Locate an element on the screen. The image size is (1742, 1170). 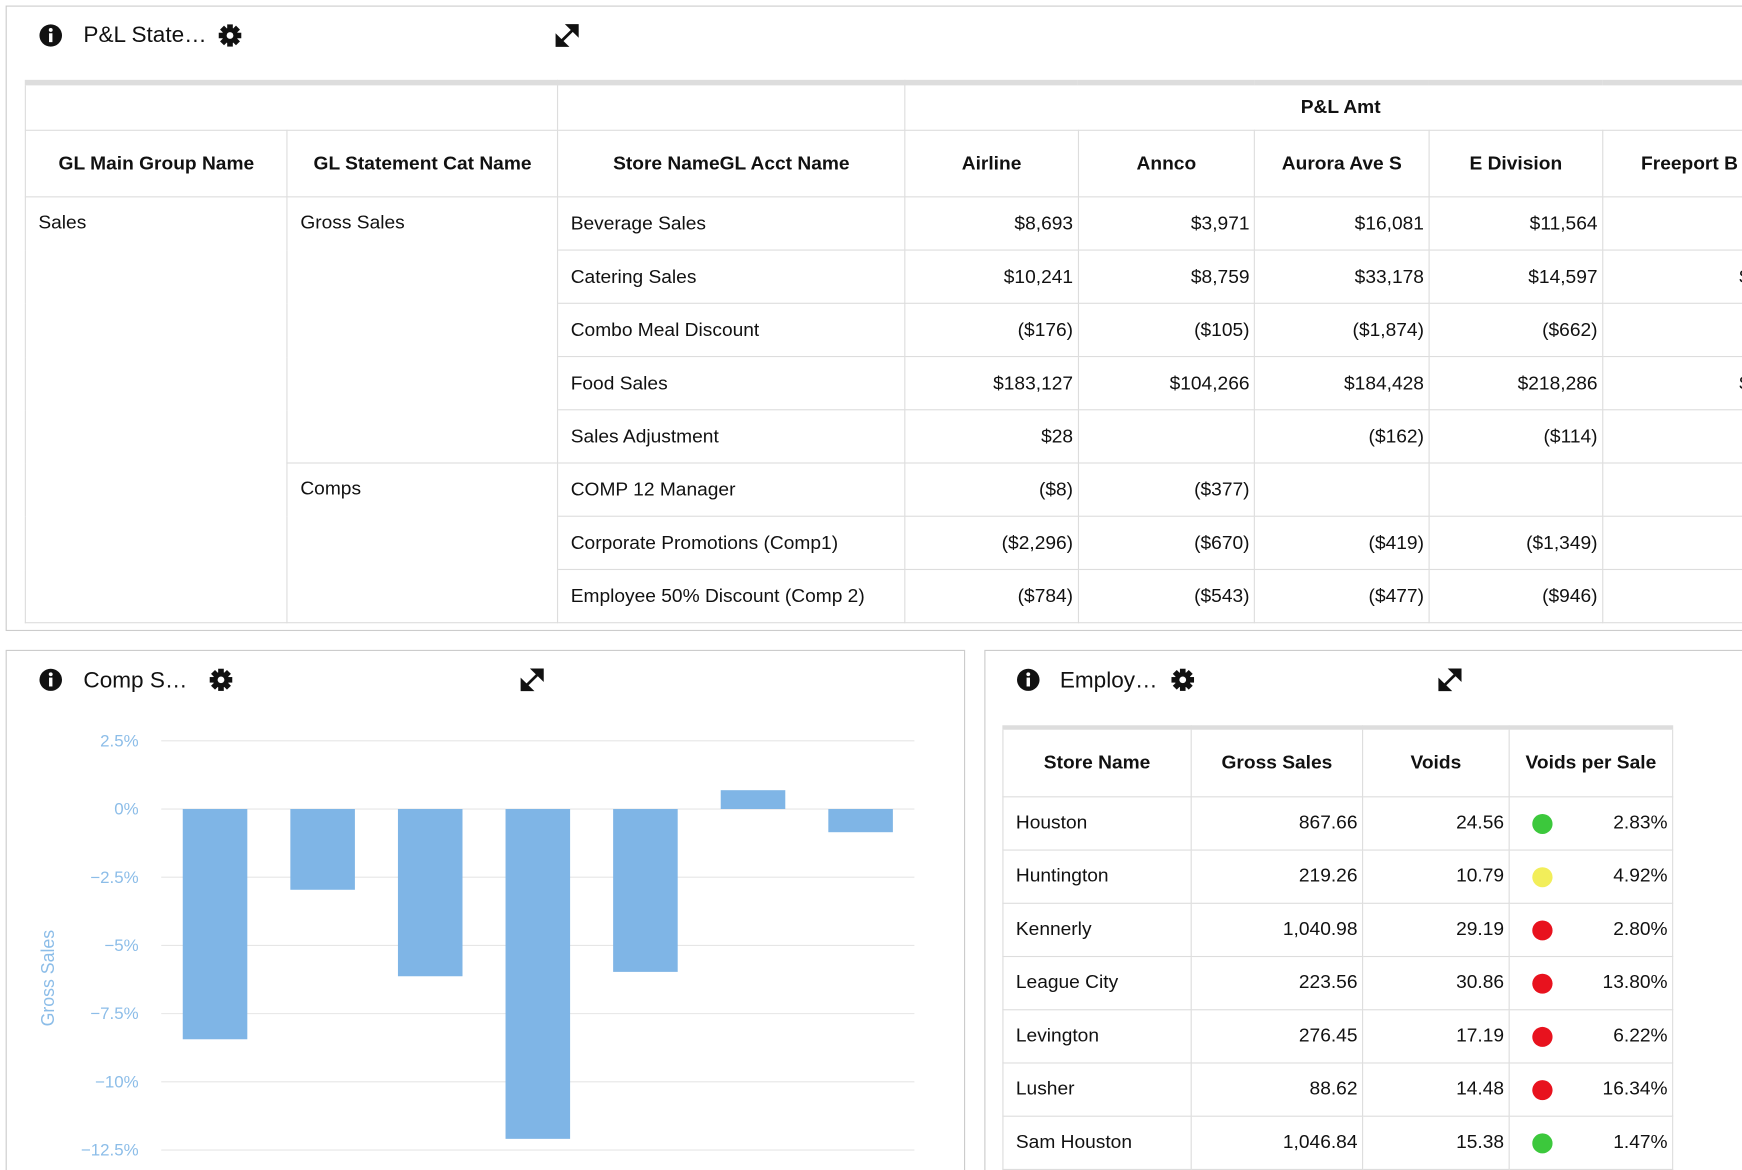
table-cell: 219.26 is located at coordinates (1277, 876).